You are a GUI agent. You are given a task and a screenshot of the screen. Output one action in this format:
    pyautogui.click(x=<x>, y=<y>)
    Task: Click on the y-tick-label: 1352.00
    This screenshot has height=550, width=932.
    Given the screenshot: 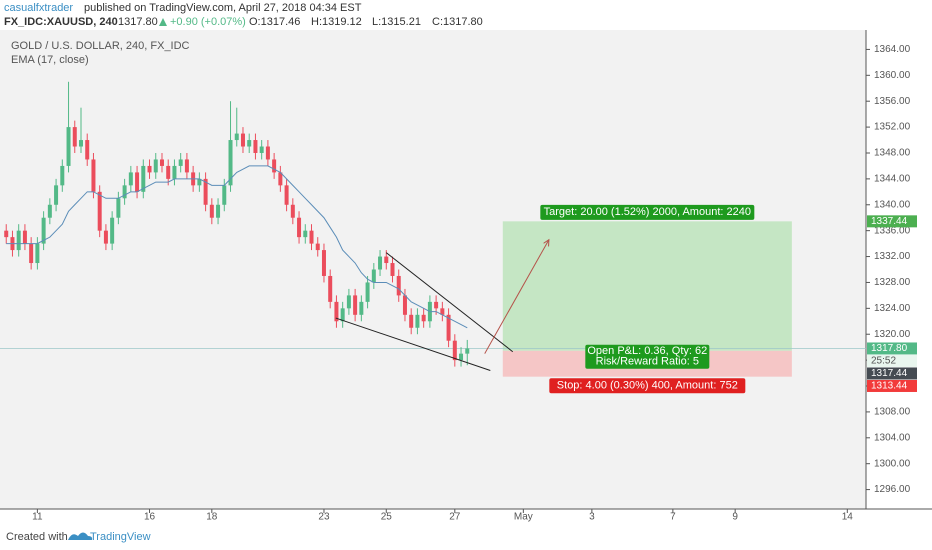 What is the action you would take?
    pyautogui.click(x=892, y=127)
    